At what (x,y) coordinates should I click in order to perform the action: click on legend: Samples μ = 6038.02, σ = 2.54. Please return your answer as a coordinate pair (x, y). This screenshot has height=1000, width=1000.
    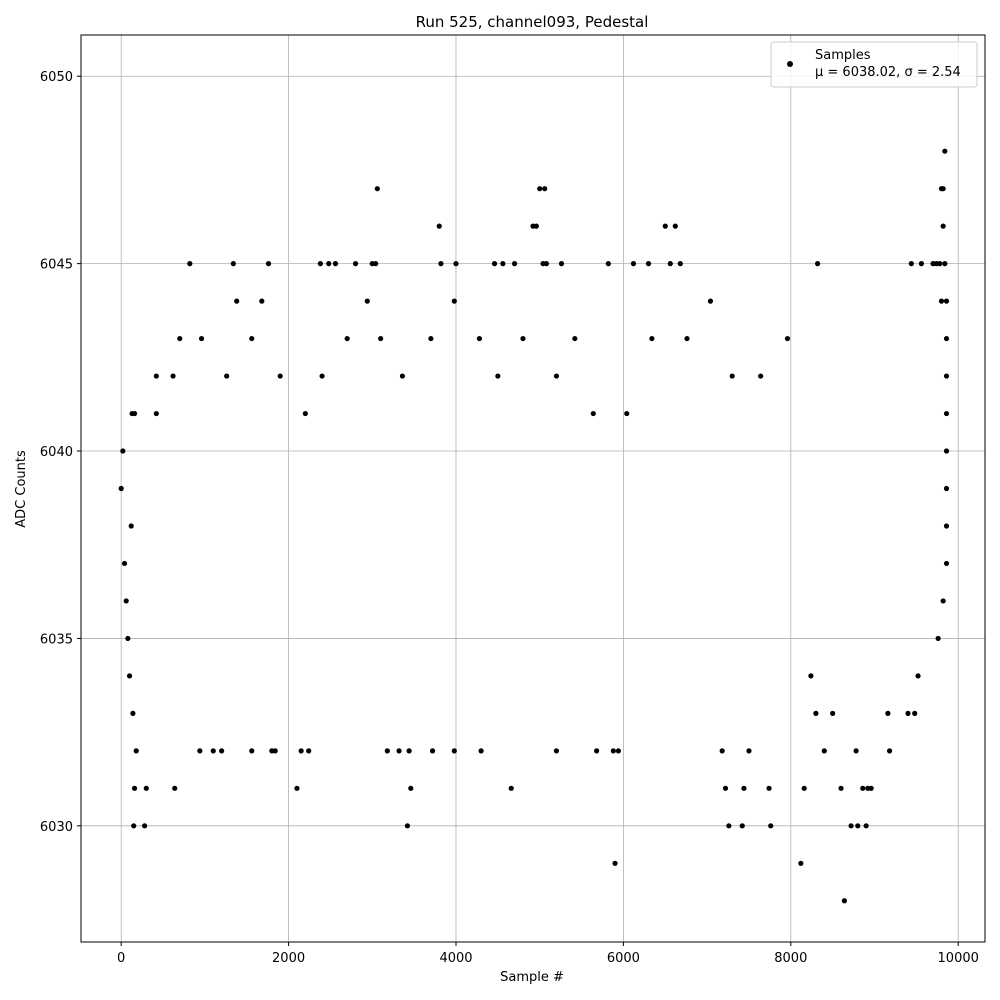
    Looking at the image, I should click on (874, 64).